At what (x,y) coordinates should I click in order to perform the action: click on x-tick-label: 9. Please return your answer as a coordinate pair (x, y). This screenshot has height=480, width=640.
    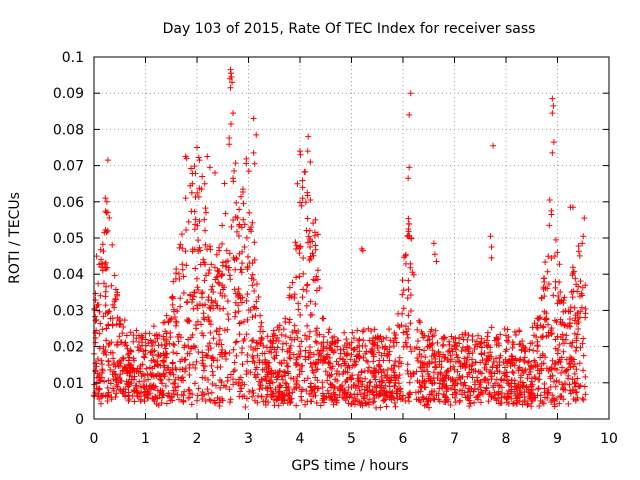
    Looking at the image, I should click on (557, 439).